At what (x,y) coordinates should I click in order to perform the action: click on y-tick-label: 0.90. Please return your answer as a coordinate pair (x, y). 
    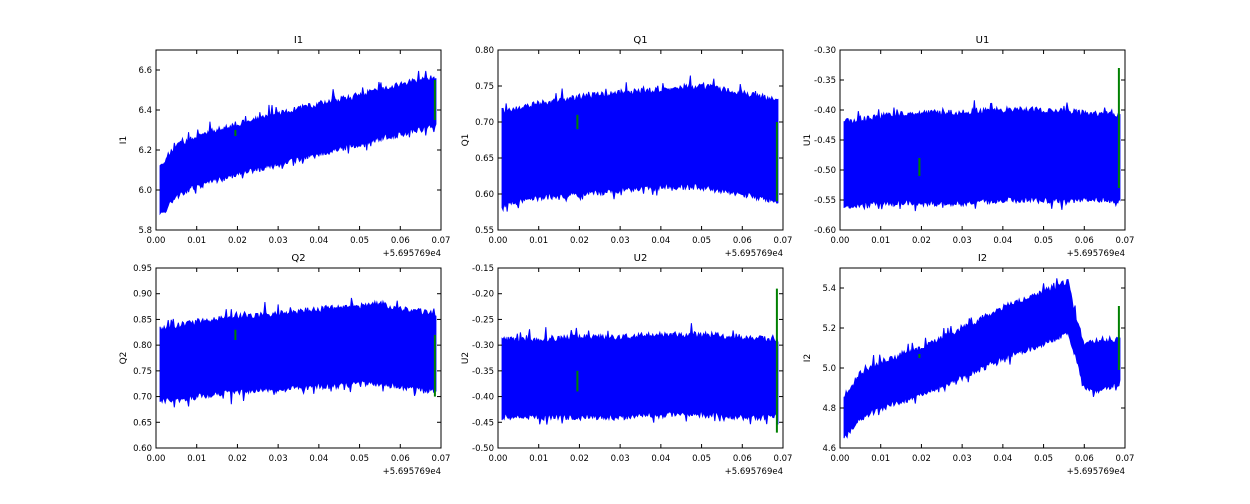
    Looking at the image, I should click on (142, 295).